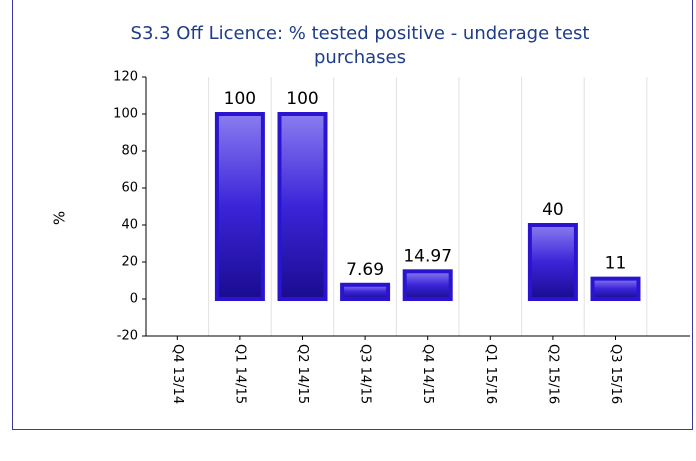 This screenshot has width=696, height=461. What do you see at coordinates (129, 225) in the screenshot?
I see `y-tick-label: 40` at bounding box center [129, 225].